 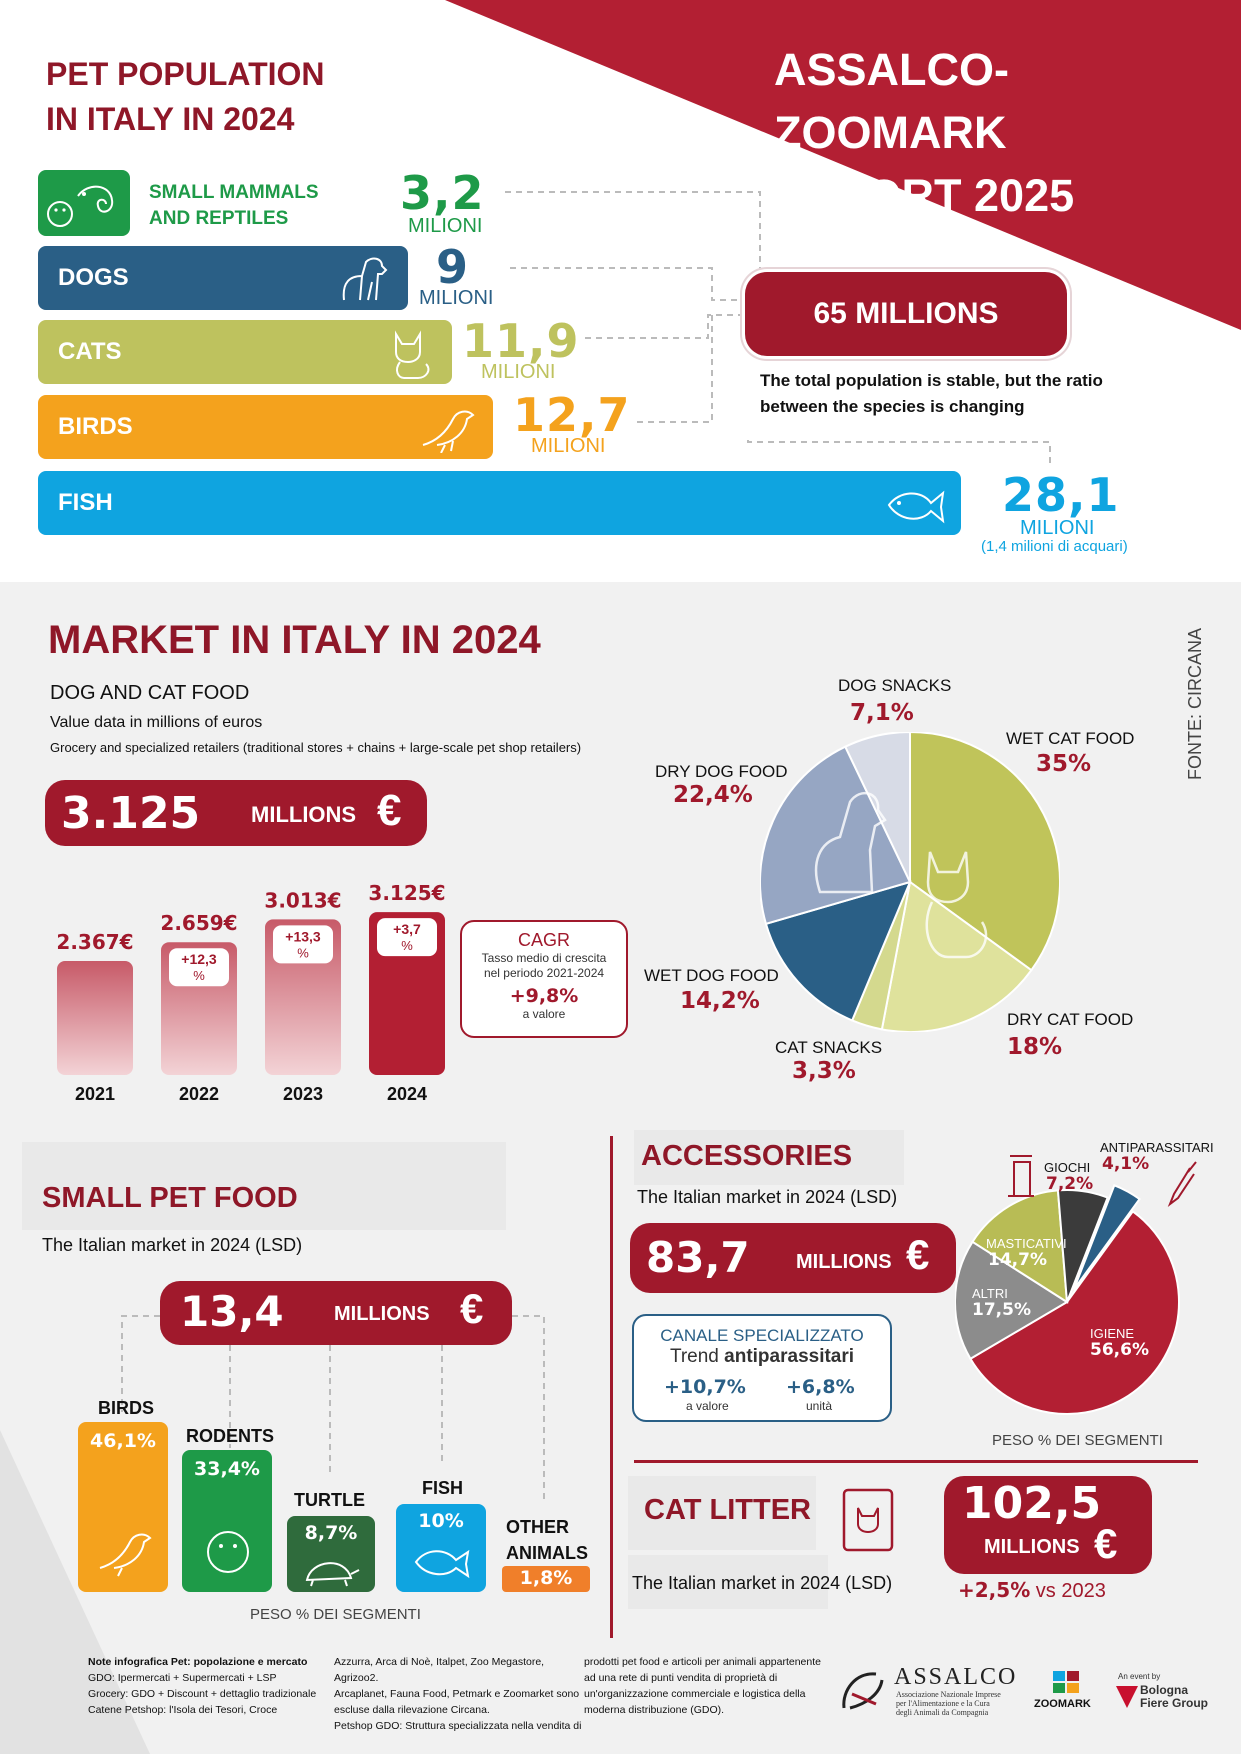 What do you see at coordinates (948, 1694) in the screenshot?
I see `assalco-sub-1: Associazione Nazionale Imprese` at bounding box center [948, 1694].